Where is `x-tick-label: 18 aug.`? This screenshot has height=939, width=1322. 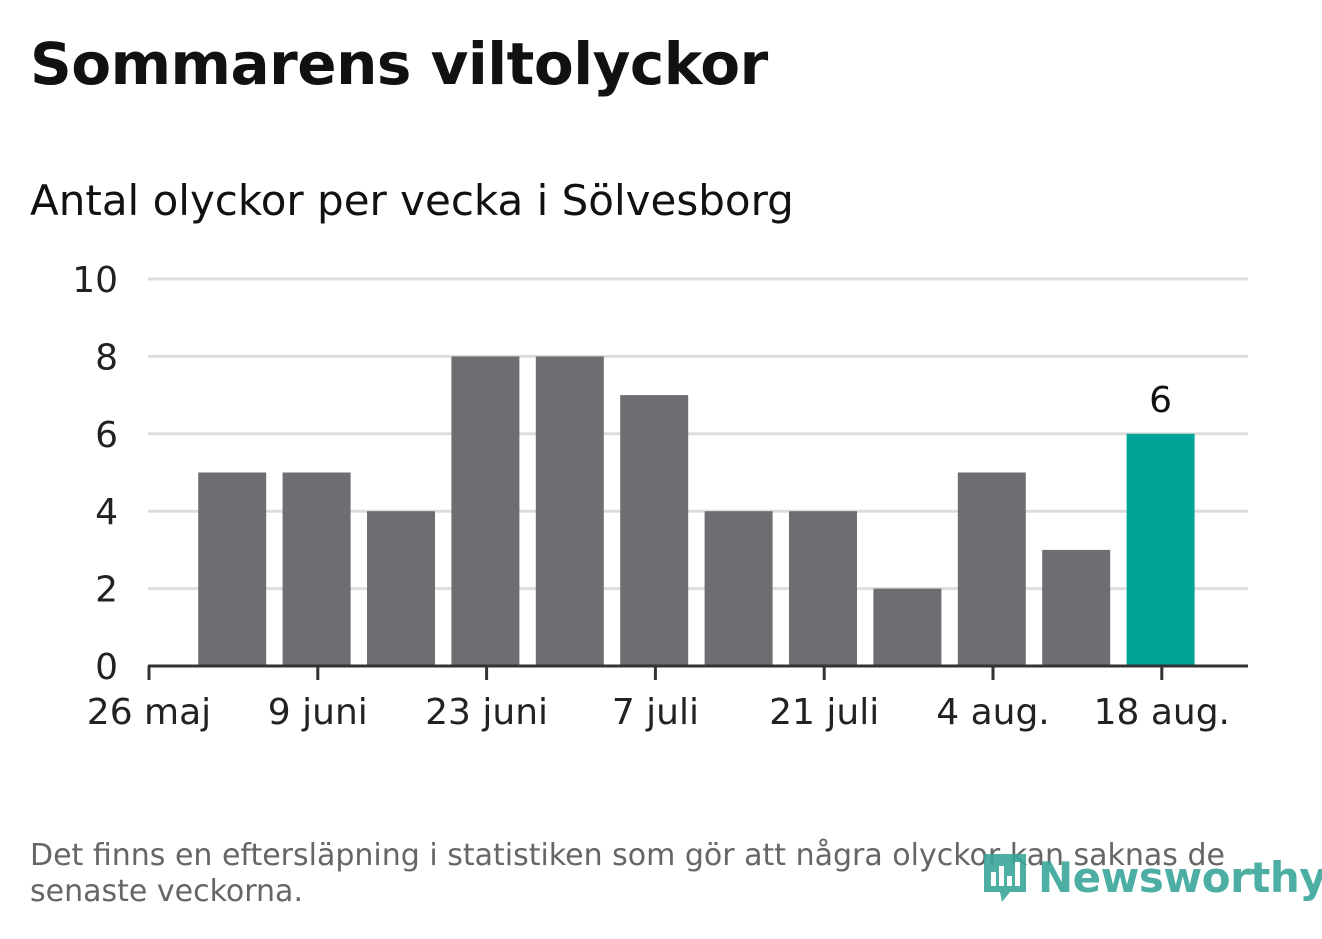 x-tick-label: 18 aug. is located at coordinates (1162, 712).